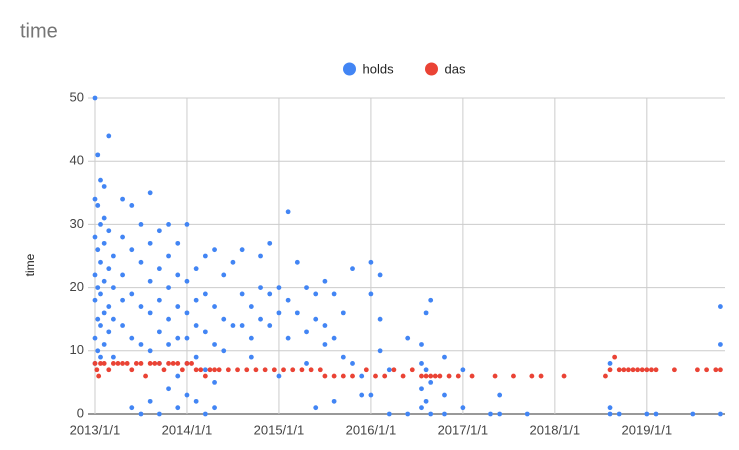 This screenshot has height=450, width=739. What do you see at coordinates (77, 349) in the screenshot?
I see `y-tick-label: 10` at bounding box center [77, 349].